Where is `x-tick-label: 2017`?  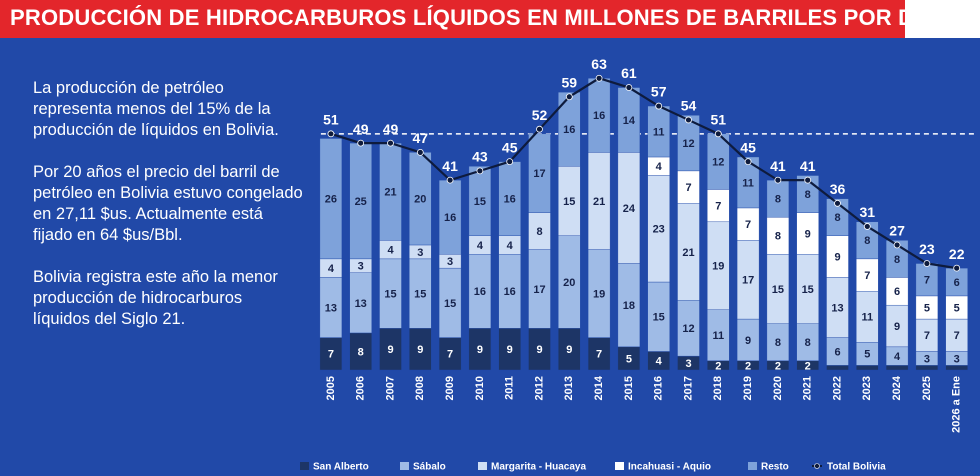 x-tick-label: 2017 is located at coordinates (688, 388).